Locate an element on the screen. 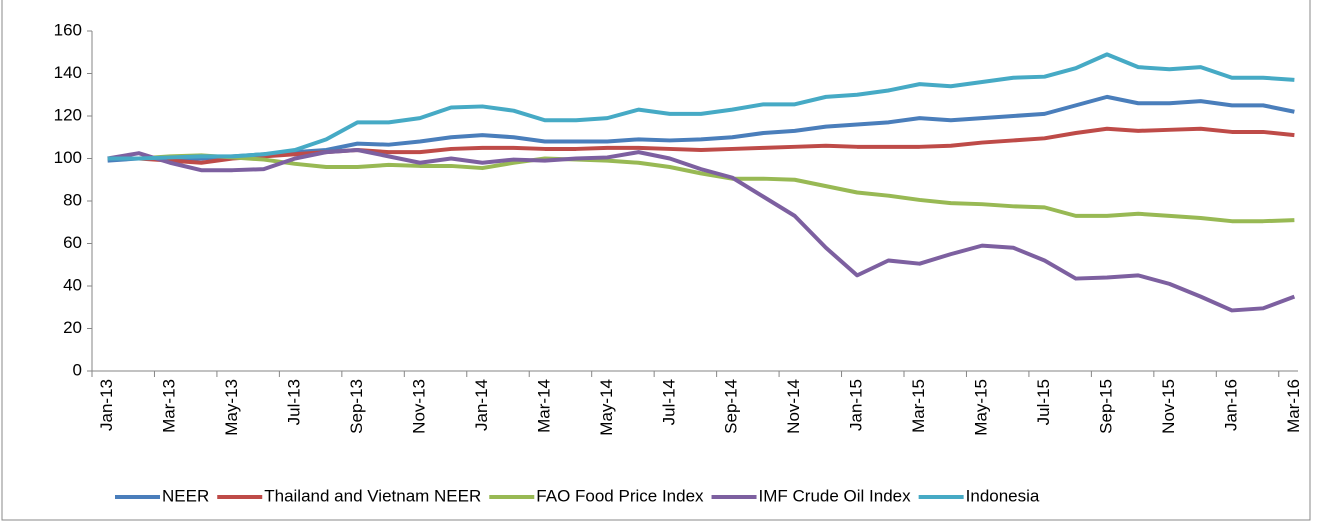 The width and height of the screenshot is (1333, 521). x-tick-label: Sep-15 is located at coordinates (1105, 406).